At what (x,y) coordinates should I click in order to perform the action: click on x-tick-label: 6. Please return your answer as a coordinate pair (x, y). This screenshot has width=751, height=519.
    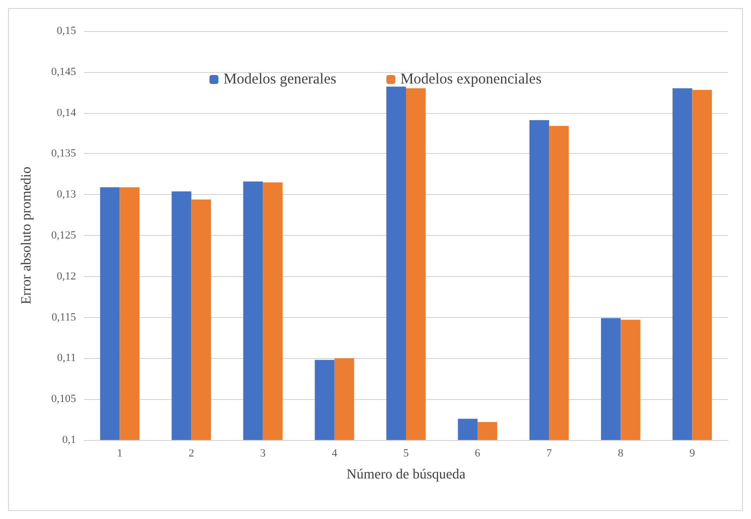
    Looking at the image, I should click on (477, 454).